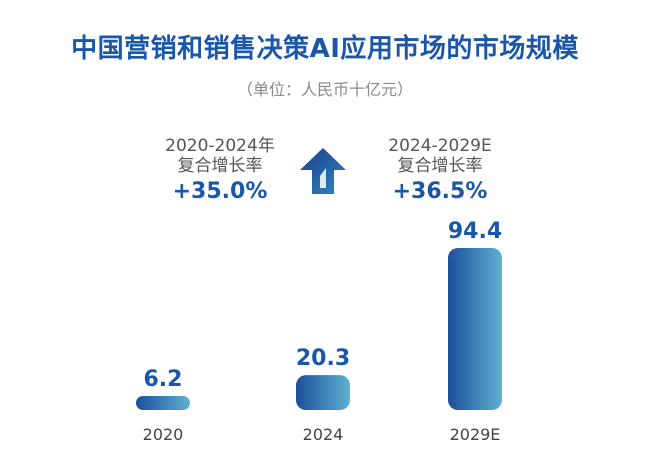 Image resolution: width=650 pixels, height=460 pixels. Describe the element at coordinates (220, 191) in the screenshot. I see `cagr-value: +35.0%` at that location.